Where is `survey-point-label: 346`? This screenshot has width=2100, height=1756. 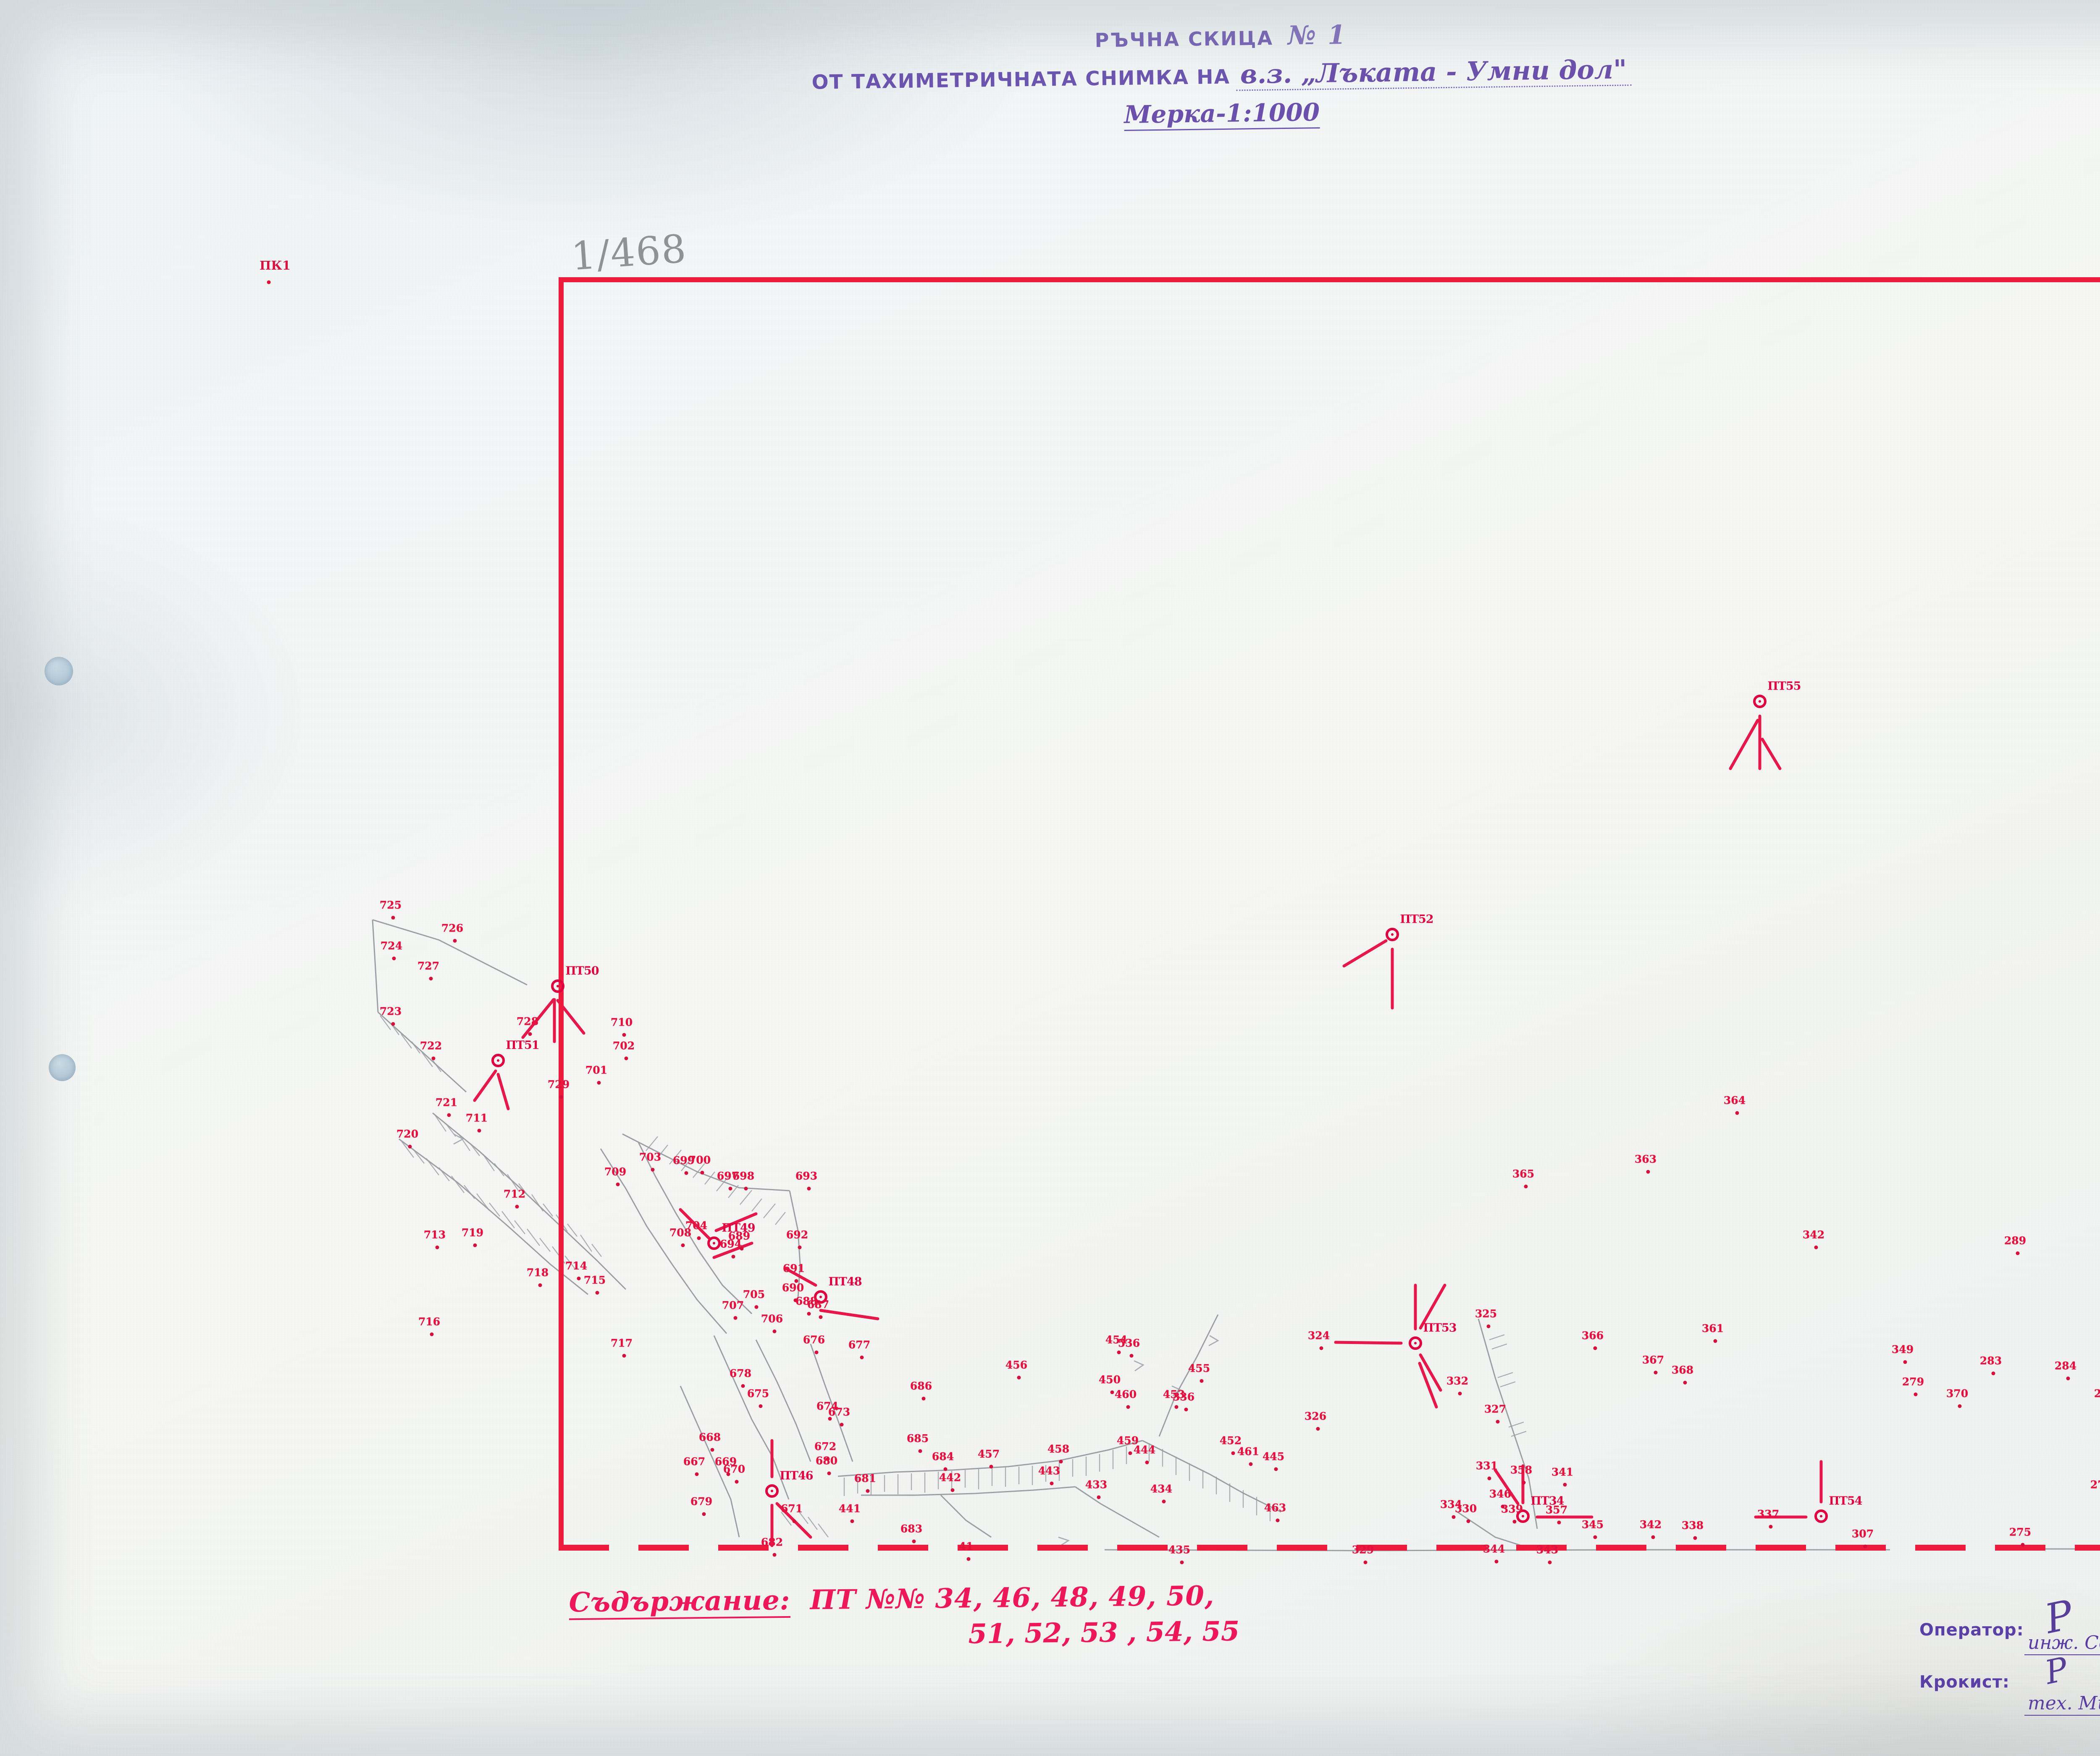
survey-point-label: 346 is located at coordinates (1500, 1494).